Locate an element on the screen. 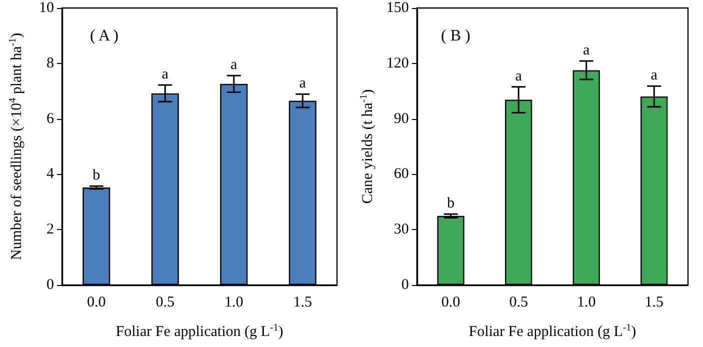 This screenshot has width=703, height=347. y-tick-label: 2 is located at coordinates (50, 230).